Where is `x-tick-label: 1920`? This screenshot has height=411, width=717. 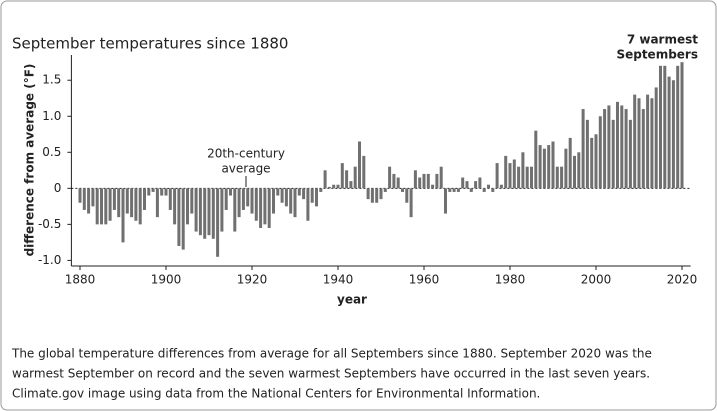 x-tick-label: 1920 is located at coordinates (252, 280).